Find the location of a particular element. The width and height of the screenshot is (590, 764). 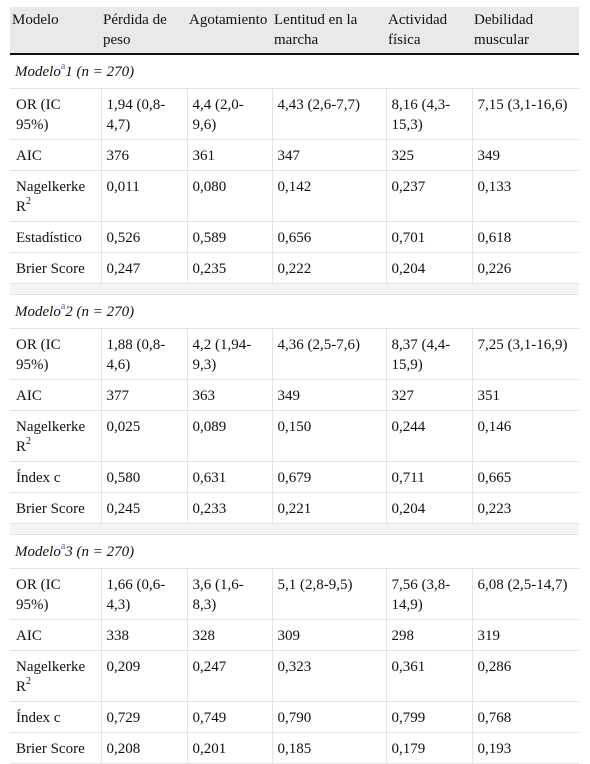

table-cell: 377 is located at coordinates (143, 395).